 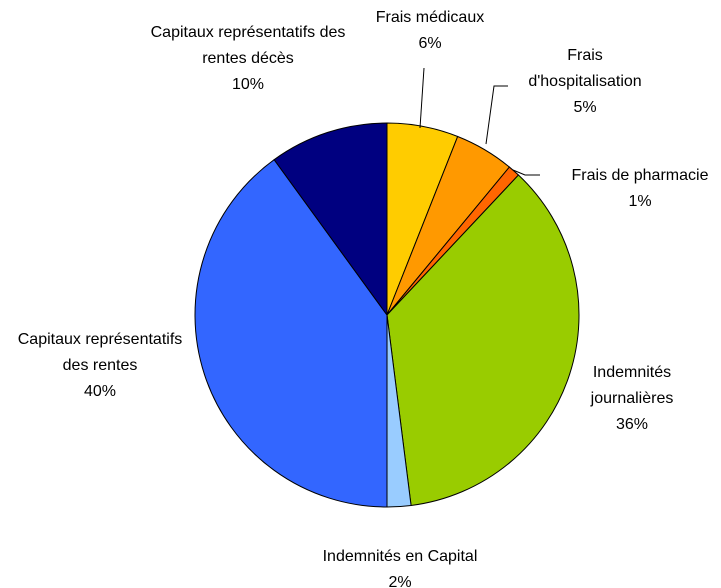 What do you see at coordinates (630, 189) in the screenshot?
I see `slice-label: Frais de pharmacie 1%` at bounding box center [630, 189].